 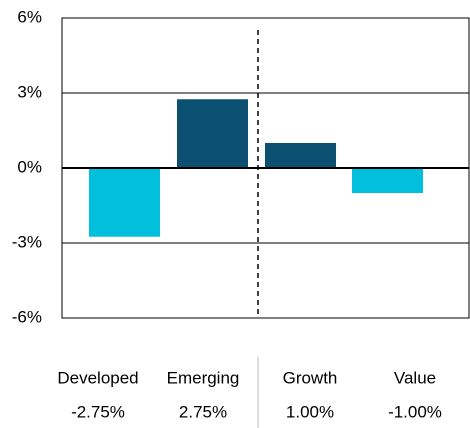 I want to click on category-label: Developed, so click(x=97, y=377).